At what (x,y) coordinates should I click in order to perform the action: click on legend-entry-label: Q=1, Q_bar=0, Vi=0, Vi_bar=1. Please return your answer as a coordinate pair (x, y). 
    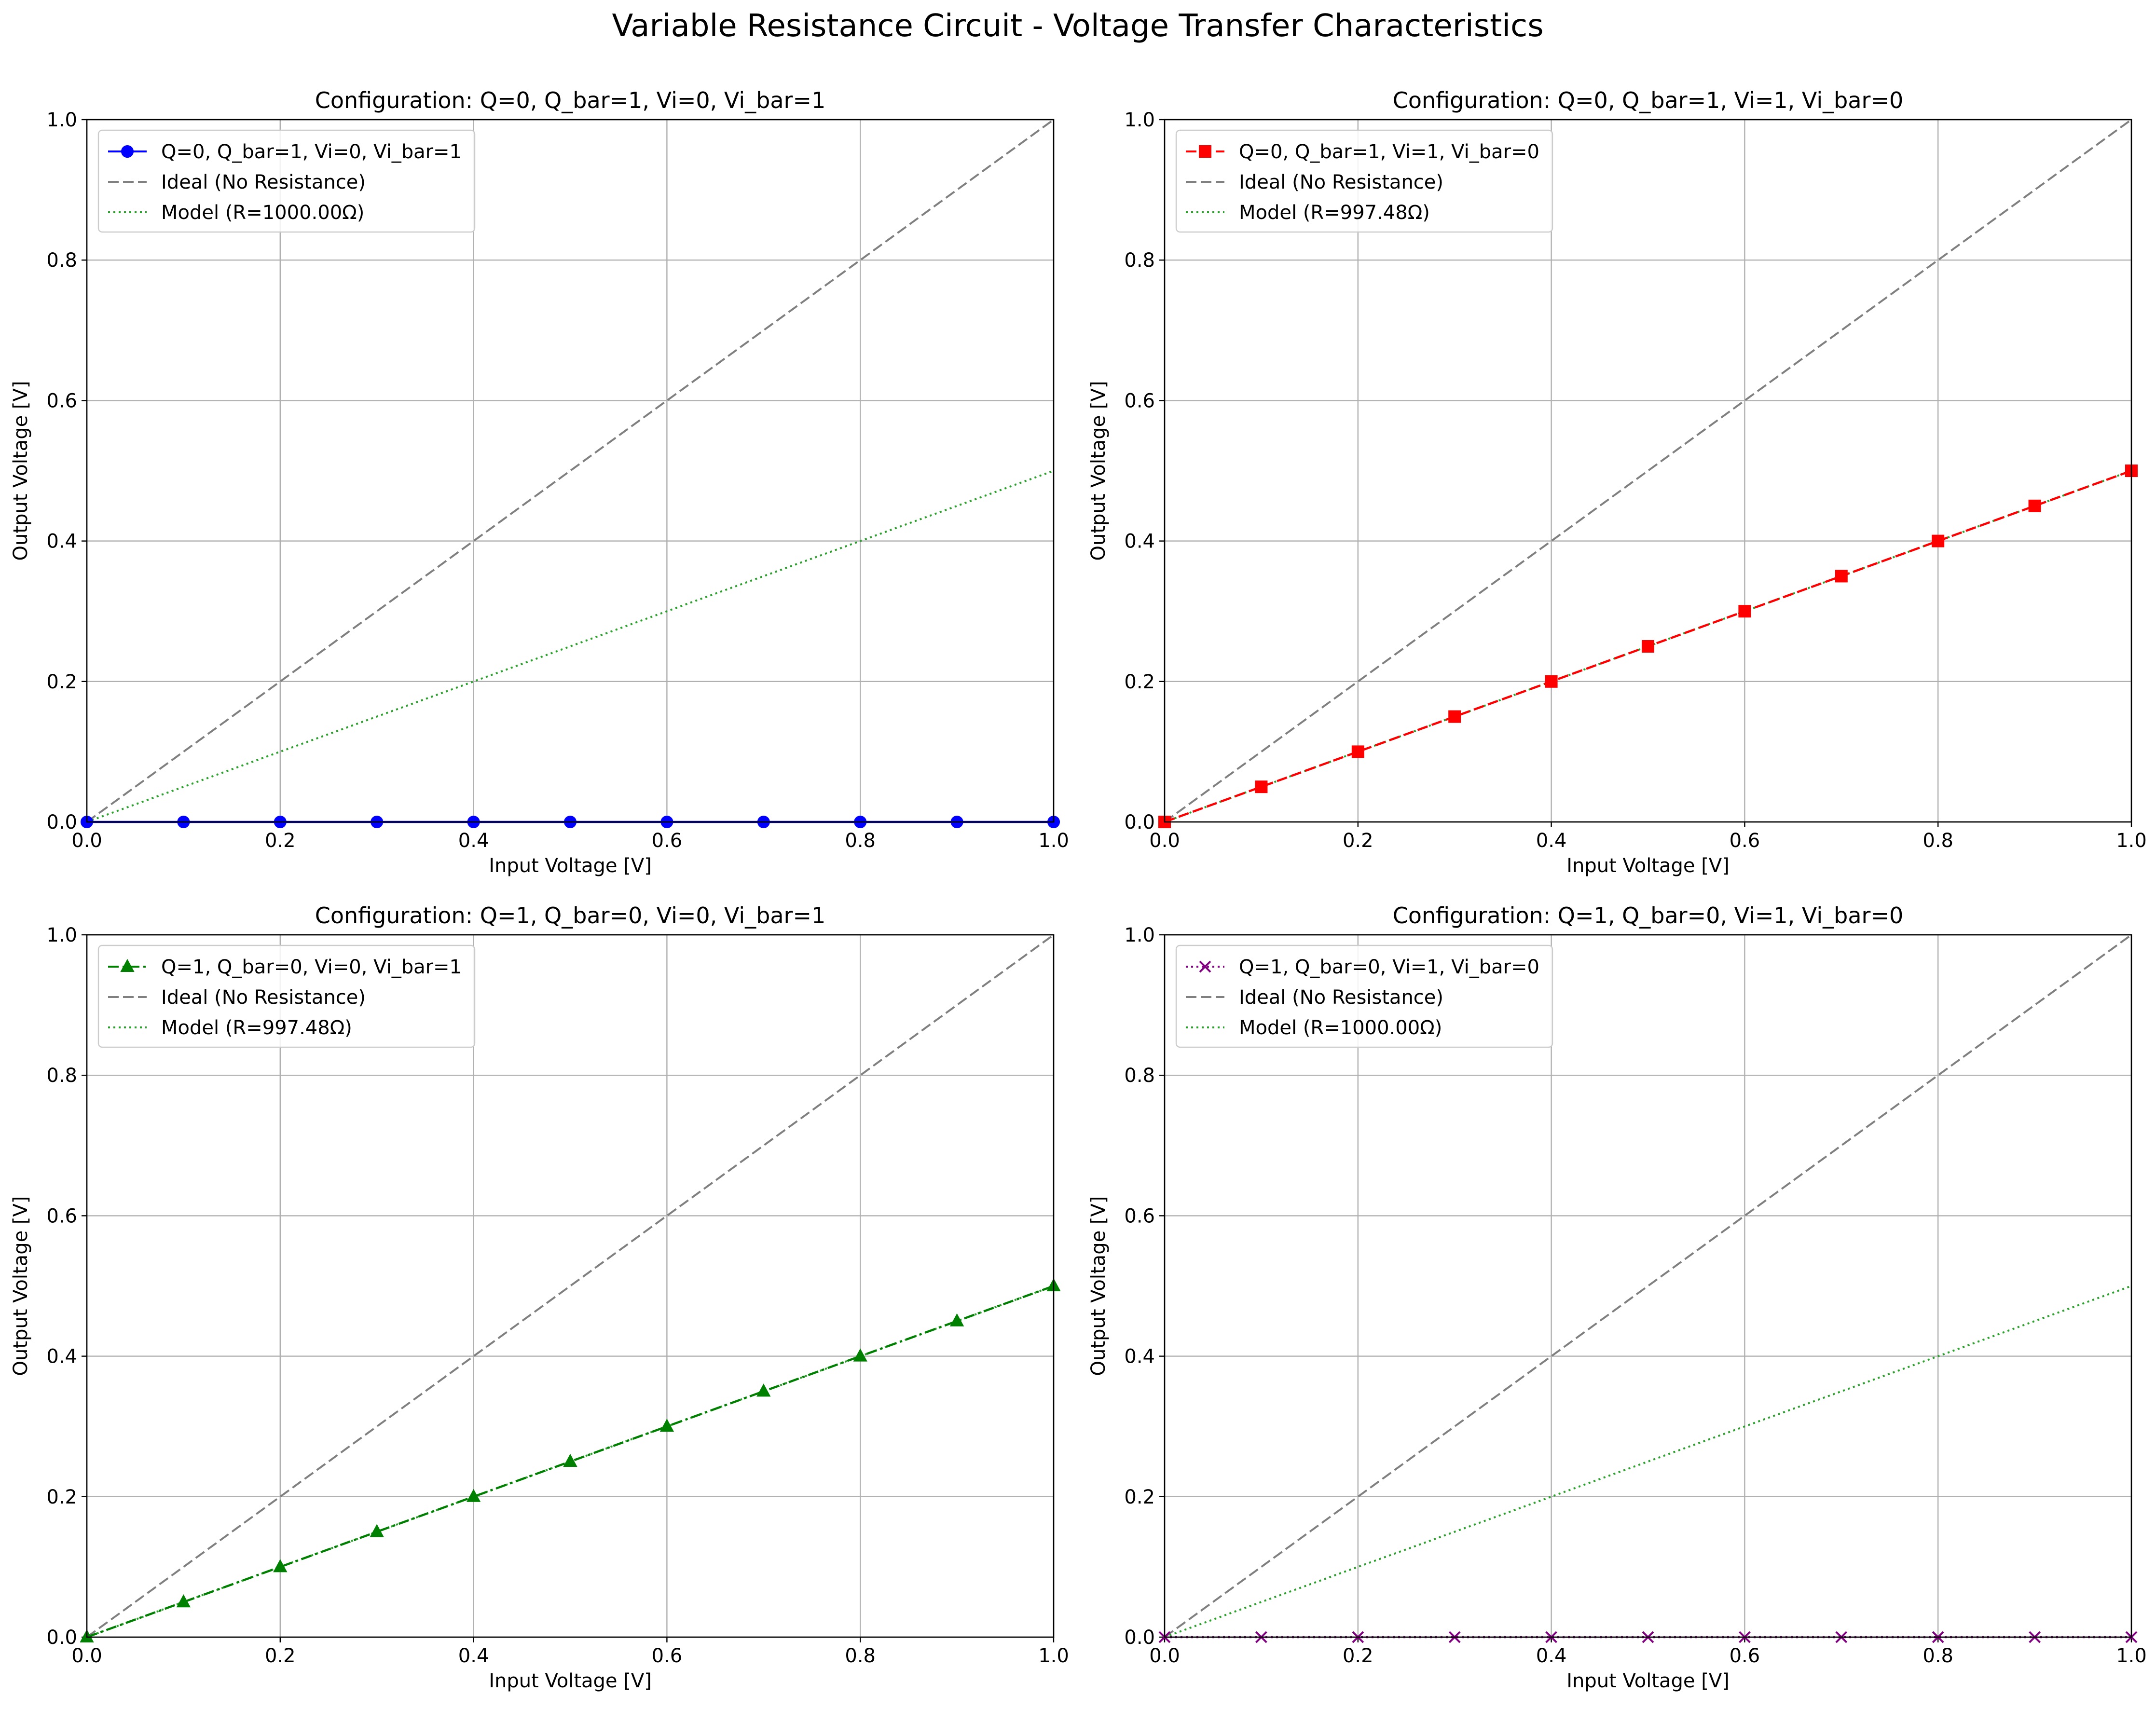
    Looking at the image, I should click on (311, 967).